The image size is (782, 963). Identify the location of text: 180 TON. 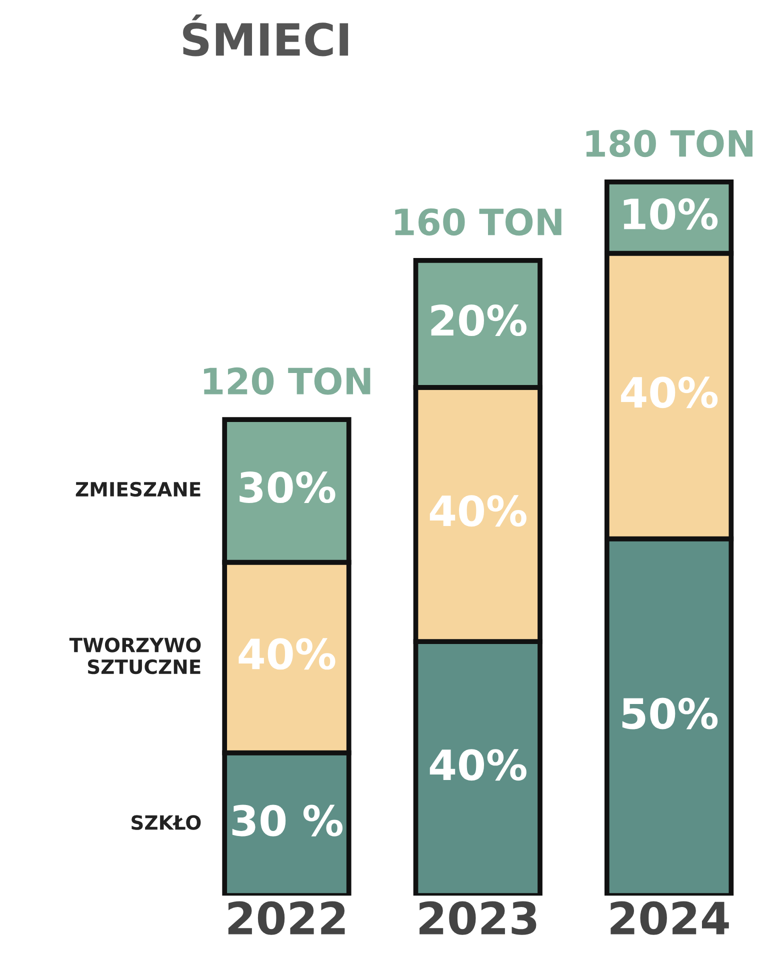
(669, 144).